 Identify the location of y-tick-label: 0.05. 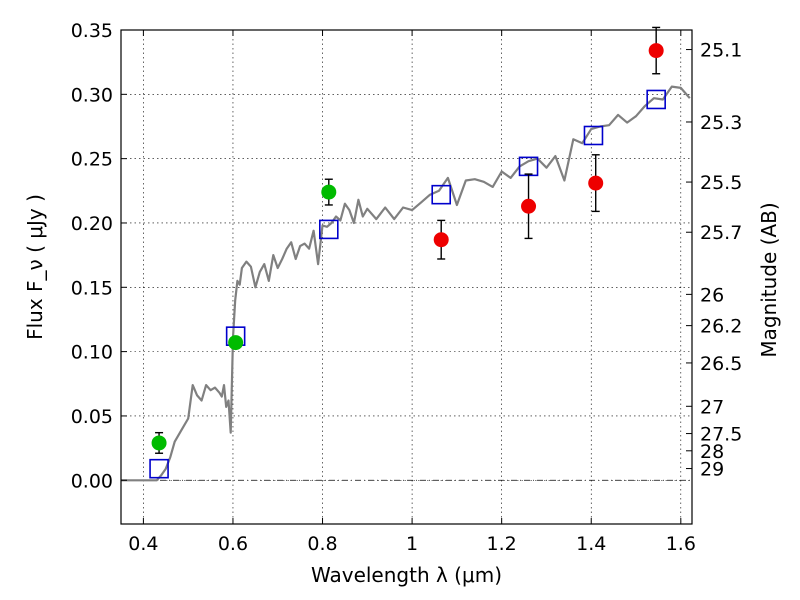
(92, 417).